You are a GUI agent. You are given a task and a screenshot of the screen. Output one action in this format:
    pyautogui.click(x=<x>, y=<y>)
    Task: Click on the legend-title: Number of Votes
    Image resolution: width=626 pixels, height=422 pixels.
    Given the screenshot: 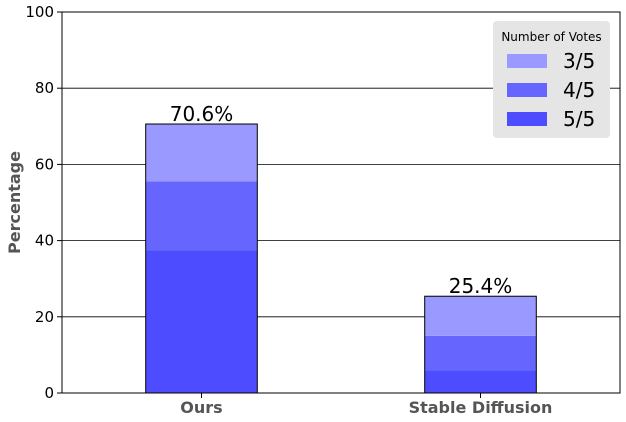 What is the action you would take?
    pyautogui.click(x=551, y=37)
    